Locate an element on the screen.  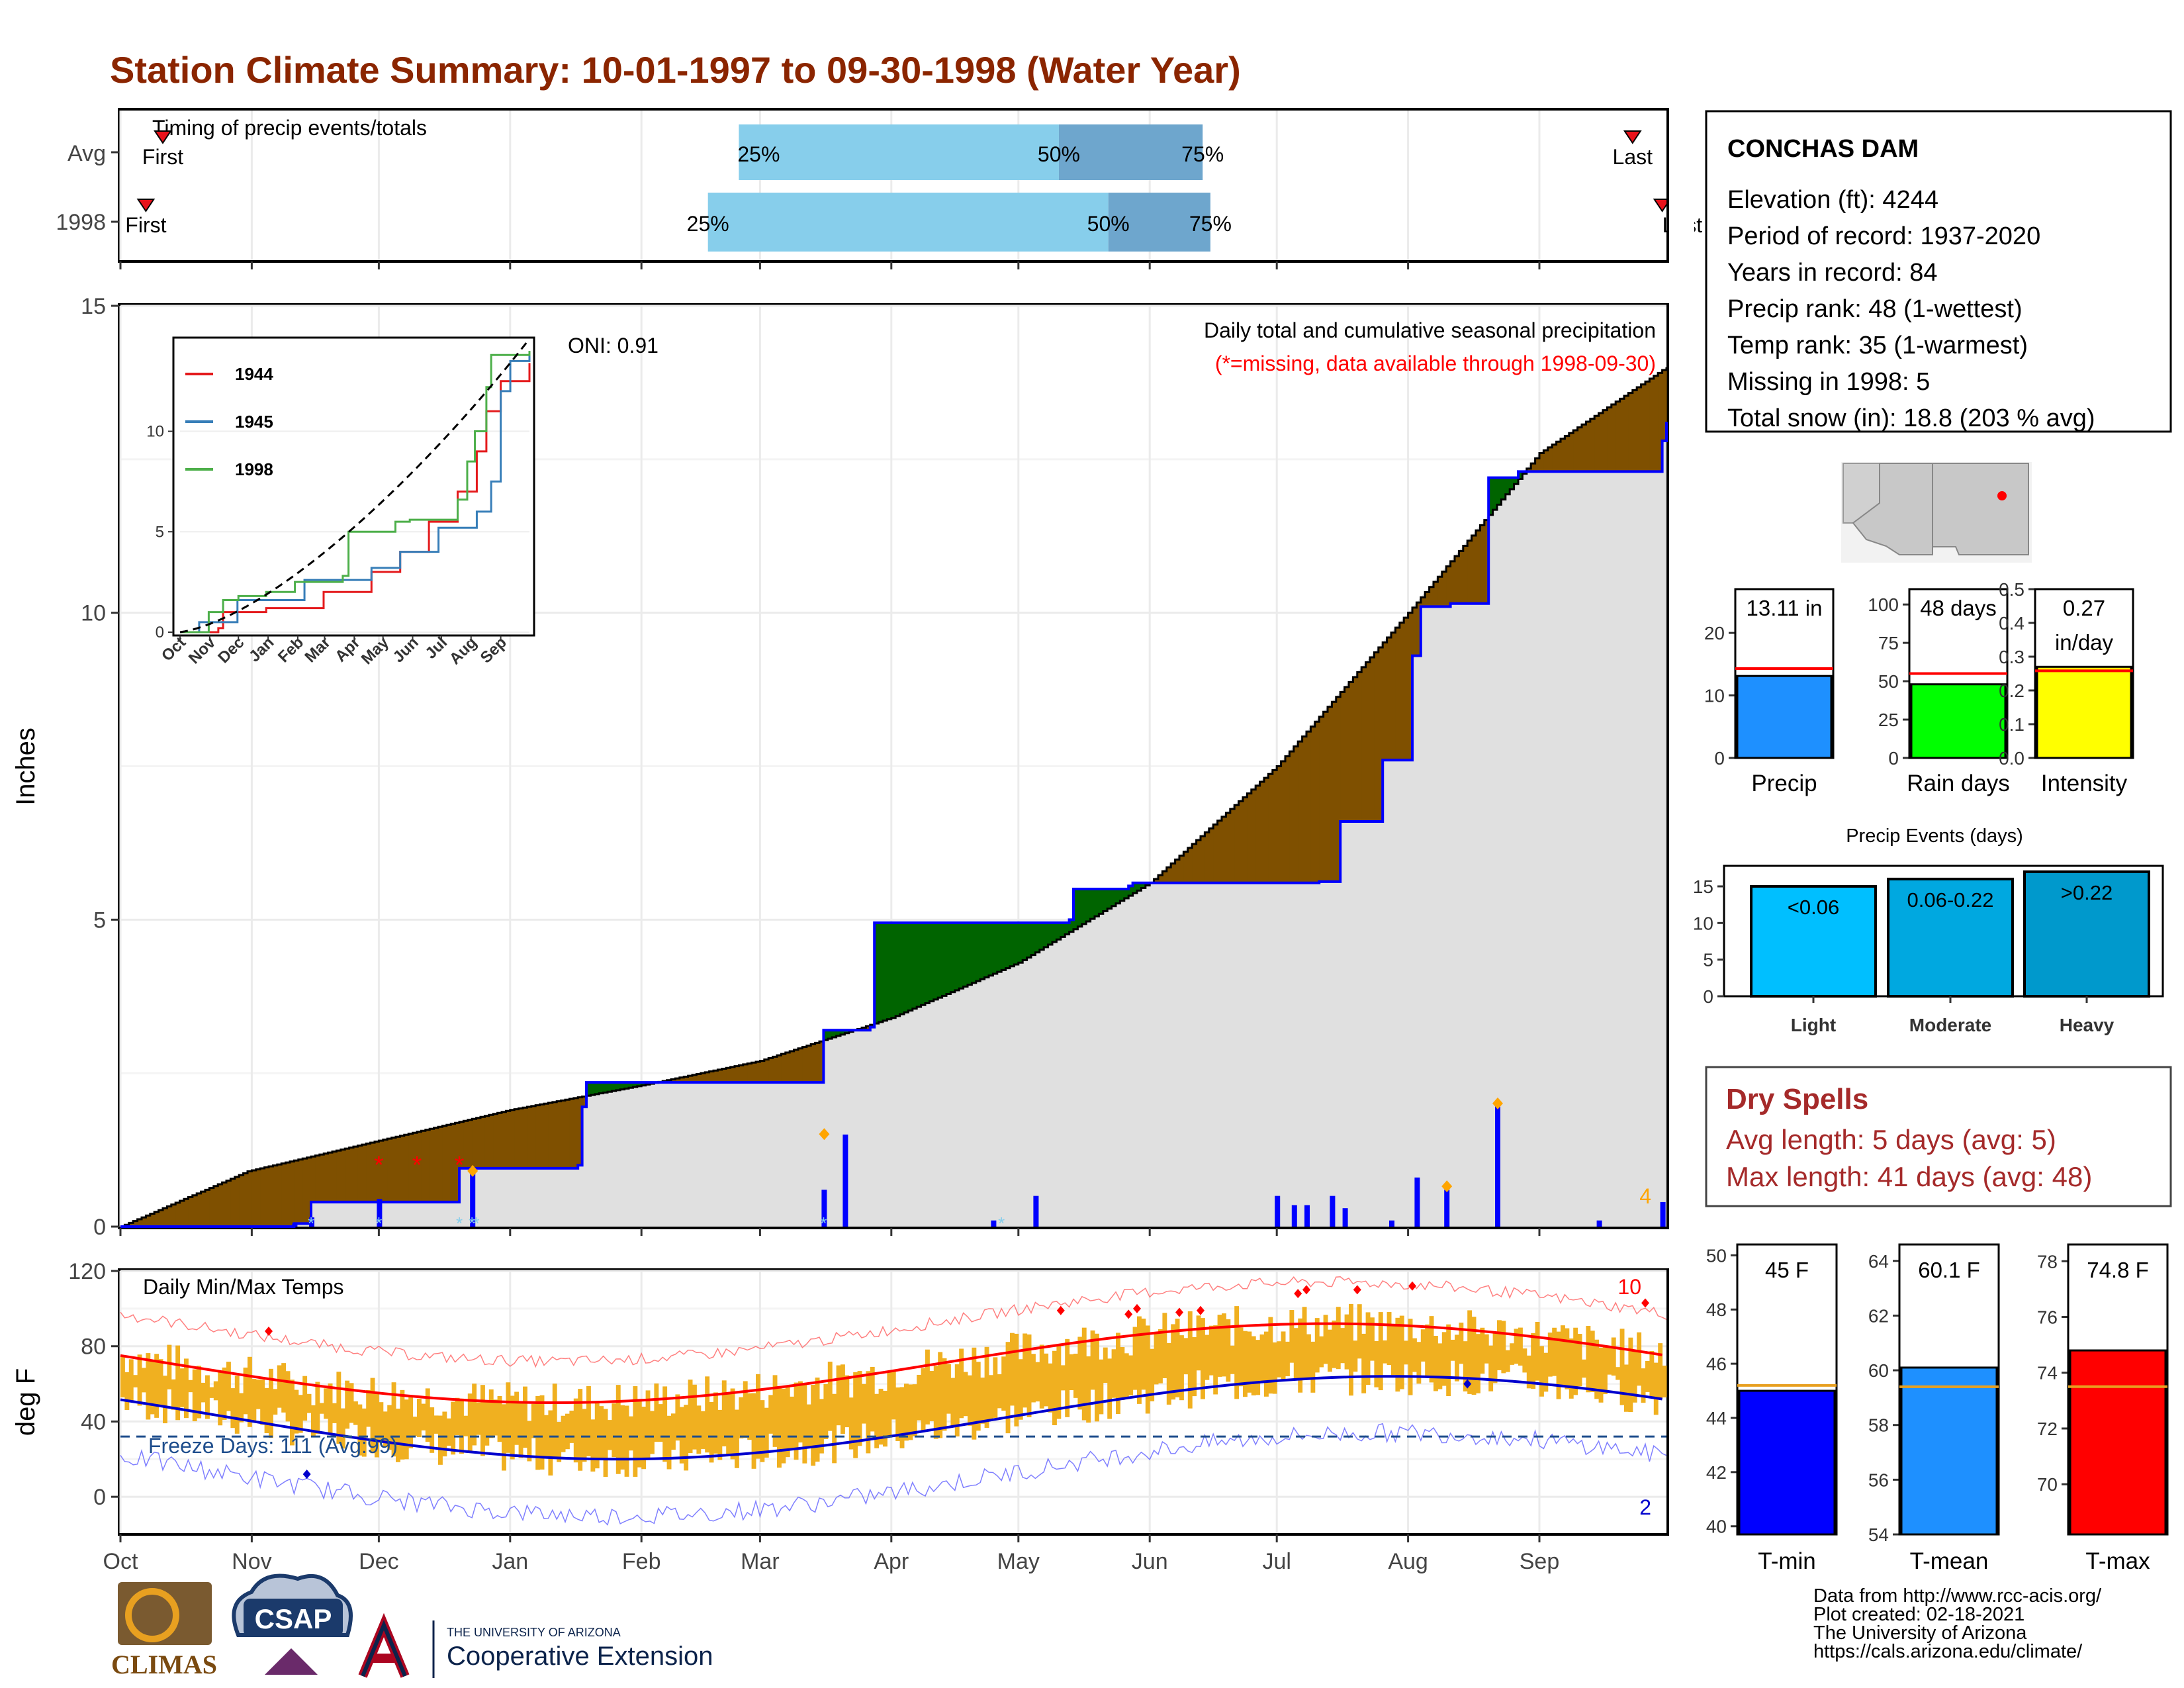
precip-missing-marker: * is located at coordinates (460, 1165).